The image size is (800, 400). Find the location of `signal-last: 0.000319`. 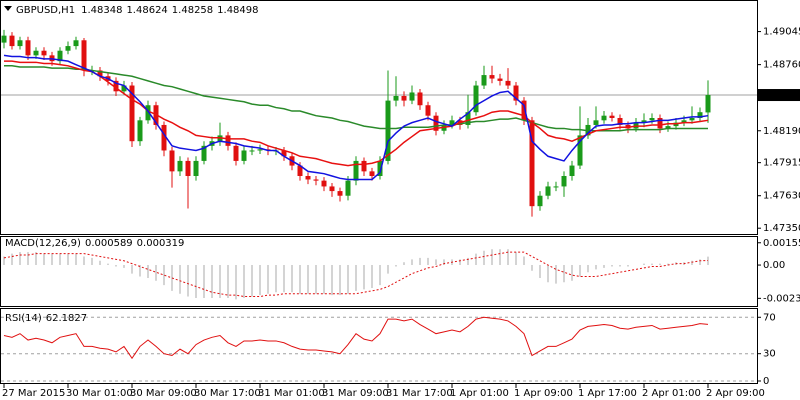

signal-last: 0.000319 is located at coordinates (161, 243).